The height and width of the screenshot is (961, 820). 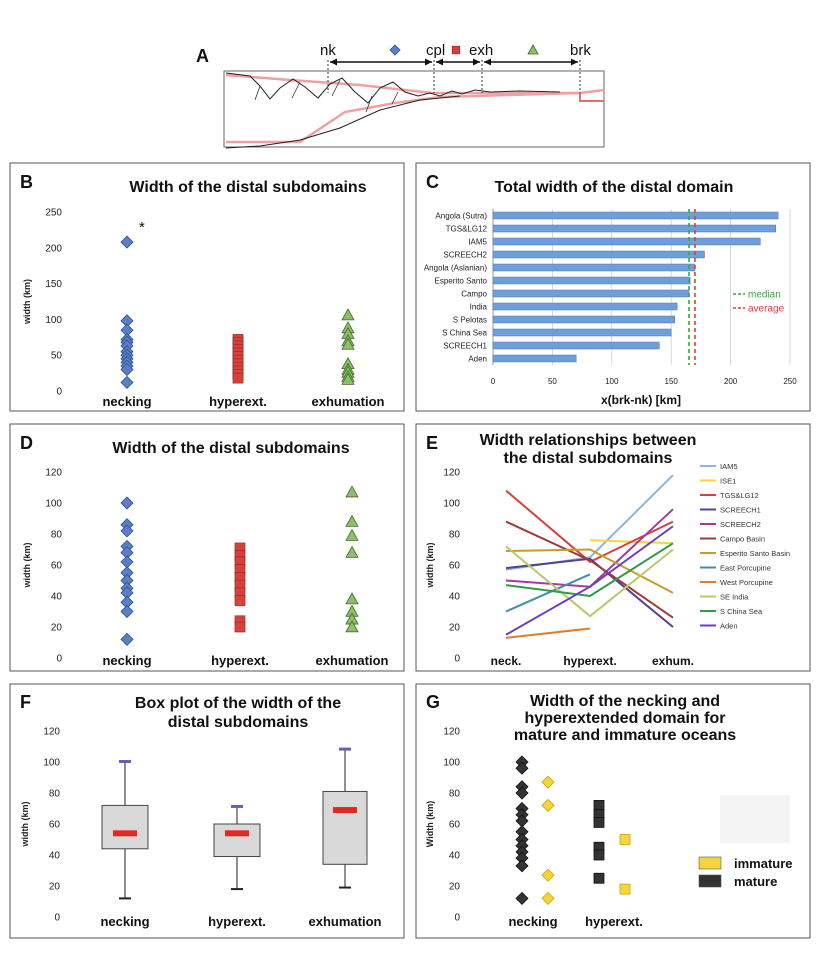 What do you see at coordinates (430, 824) in the screenshot?
I see `y-axis-label: Width (km)` at bounding box center [430, 824].